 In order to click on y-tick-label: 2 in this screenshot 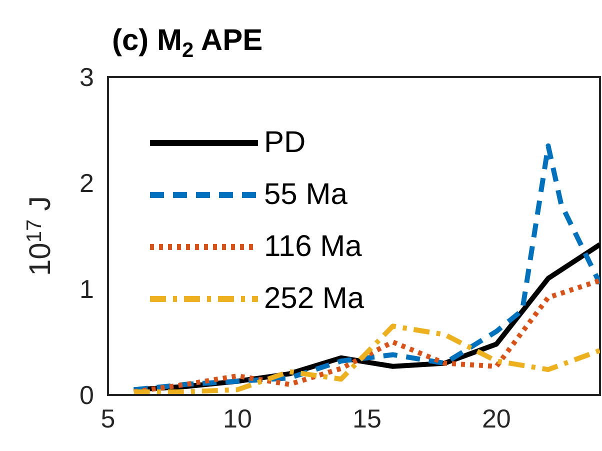, I will do `click(87, 183)`.